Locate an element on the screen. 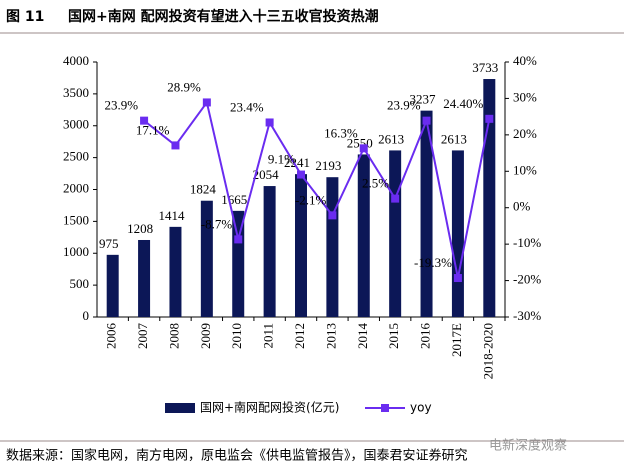  yoy-label: -2.1% is located at coordinates (311, 199).